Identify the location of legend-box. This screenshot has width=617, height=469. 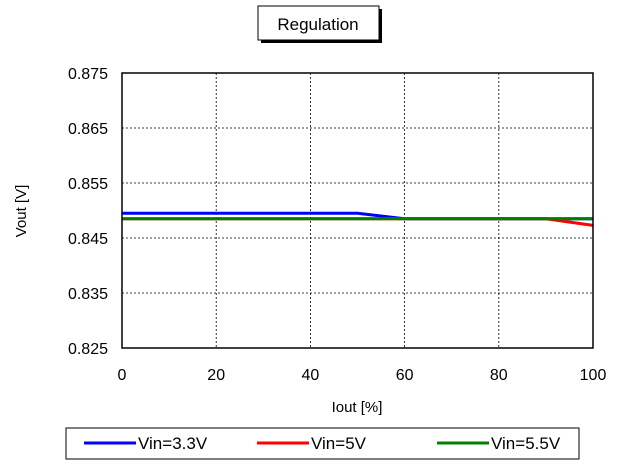
(322, 443).